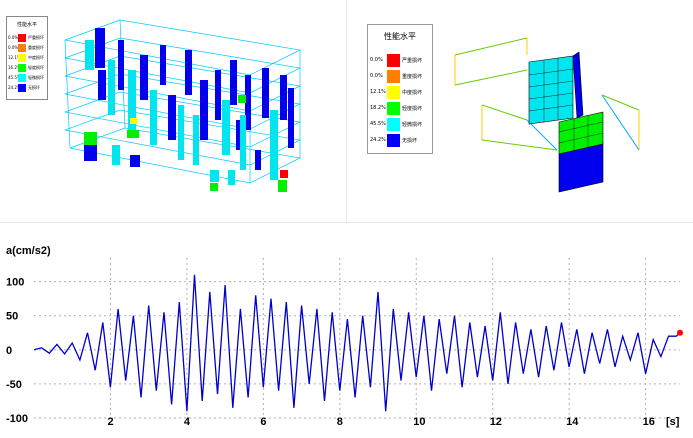 The height and width of the screenshot is (438, 693). What do you see at coordinates (340, 422) in the screenshot?
I see `x-tick-label: 8` at bounding box center [340, 422].